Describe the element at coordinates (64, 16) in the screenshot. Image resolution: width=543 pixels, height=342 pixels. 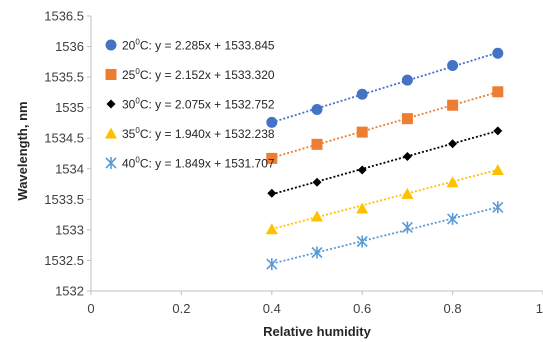
I see `y-tick-label: 1536.5` at that location.